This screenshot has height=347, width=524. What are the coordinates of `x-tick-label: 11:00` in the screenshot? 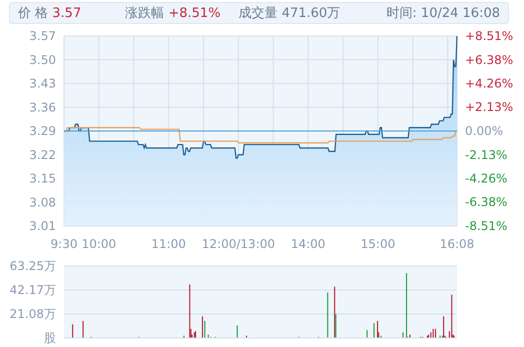 It's located at (168, 244).